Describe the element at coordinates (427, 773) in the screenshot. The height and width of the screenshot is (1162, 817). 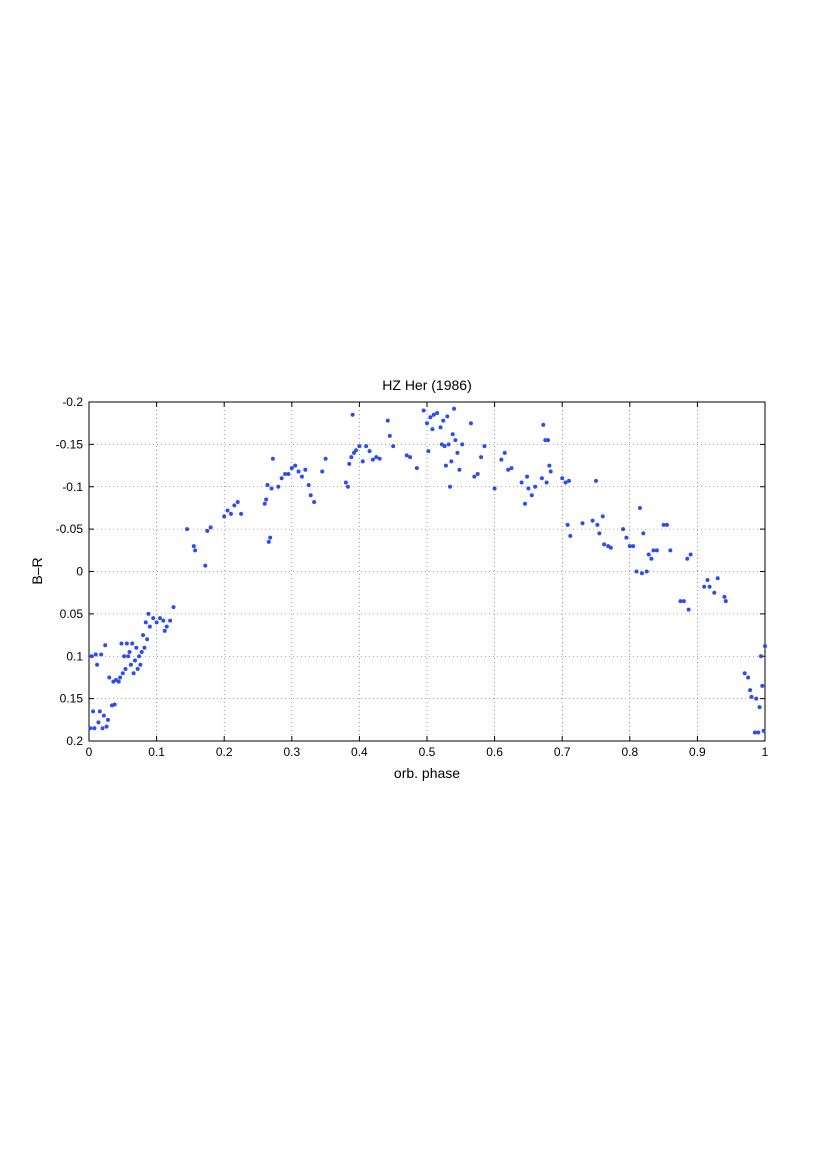
I see `x-axis-label: orb. phase` at that location.